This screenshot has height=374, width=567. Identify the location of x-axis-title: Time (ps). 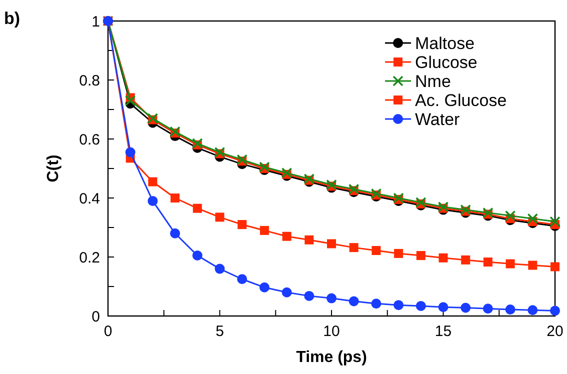
(331, 357).